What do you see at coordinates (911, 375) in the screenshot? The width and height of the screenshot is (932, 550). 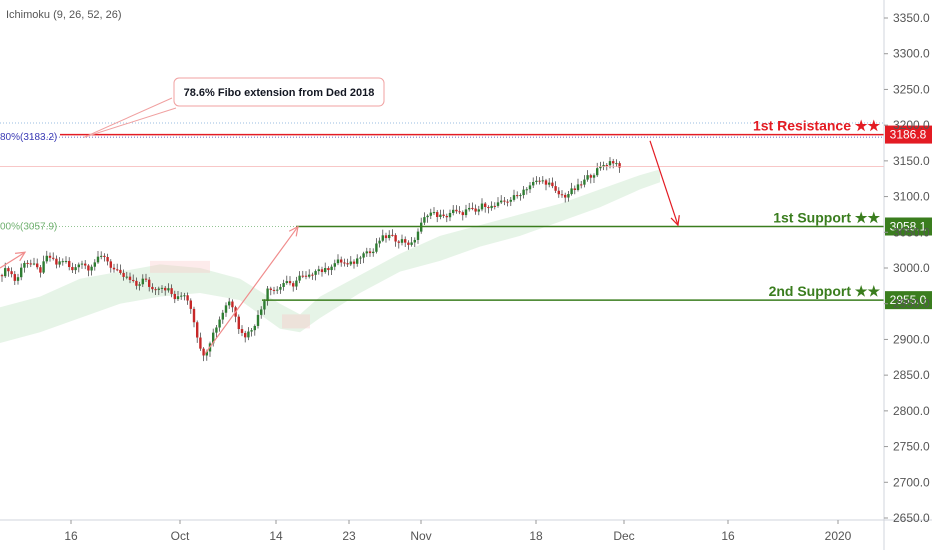 I see `y-tick-label-10: 2850.0` at bounding box center [911, 375].